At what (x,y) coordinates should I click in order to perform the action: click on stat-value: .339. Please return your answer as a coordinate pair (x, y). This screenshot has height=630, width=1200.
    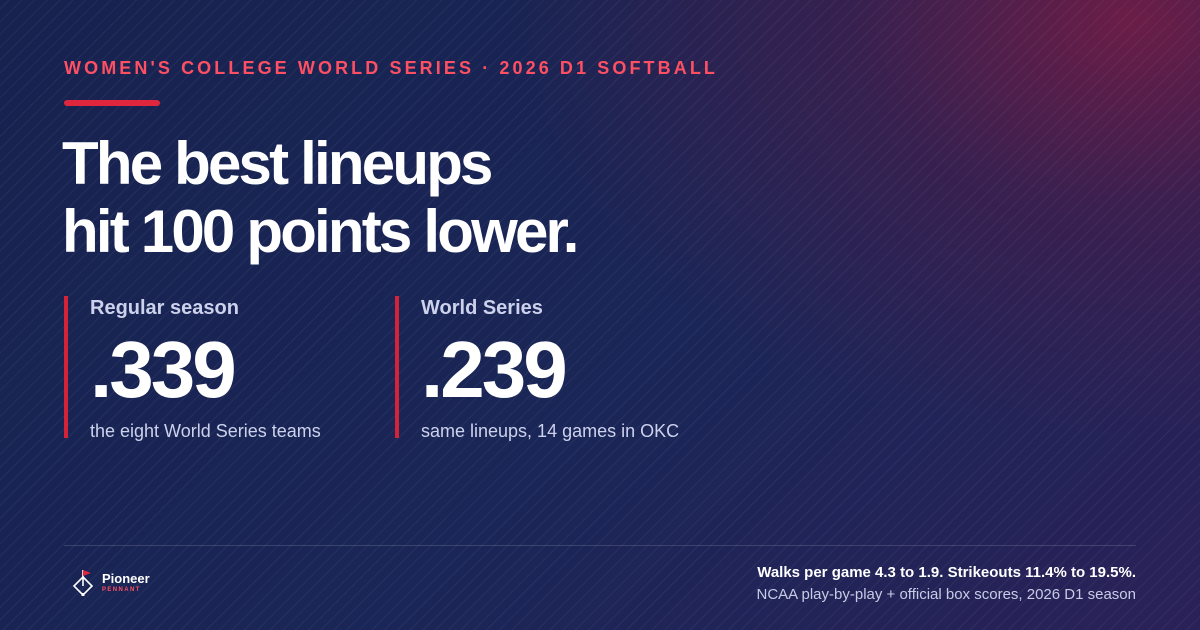
    Looking at the image, I should click on (163, 369).